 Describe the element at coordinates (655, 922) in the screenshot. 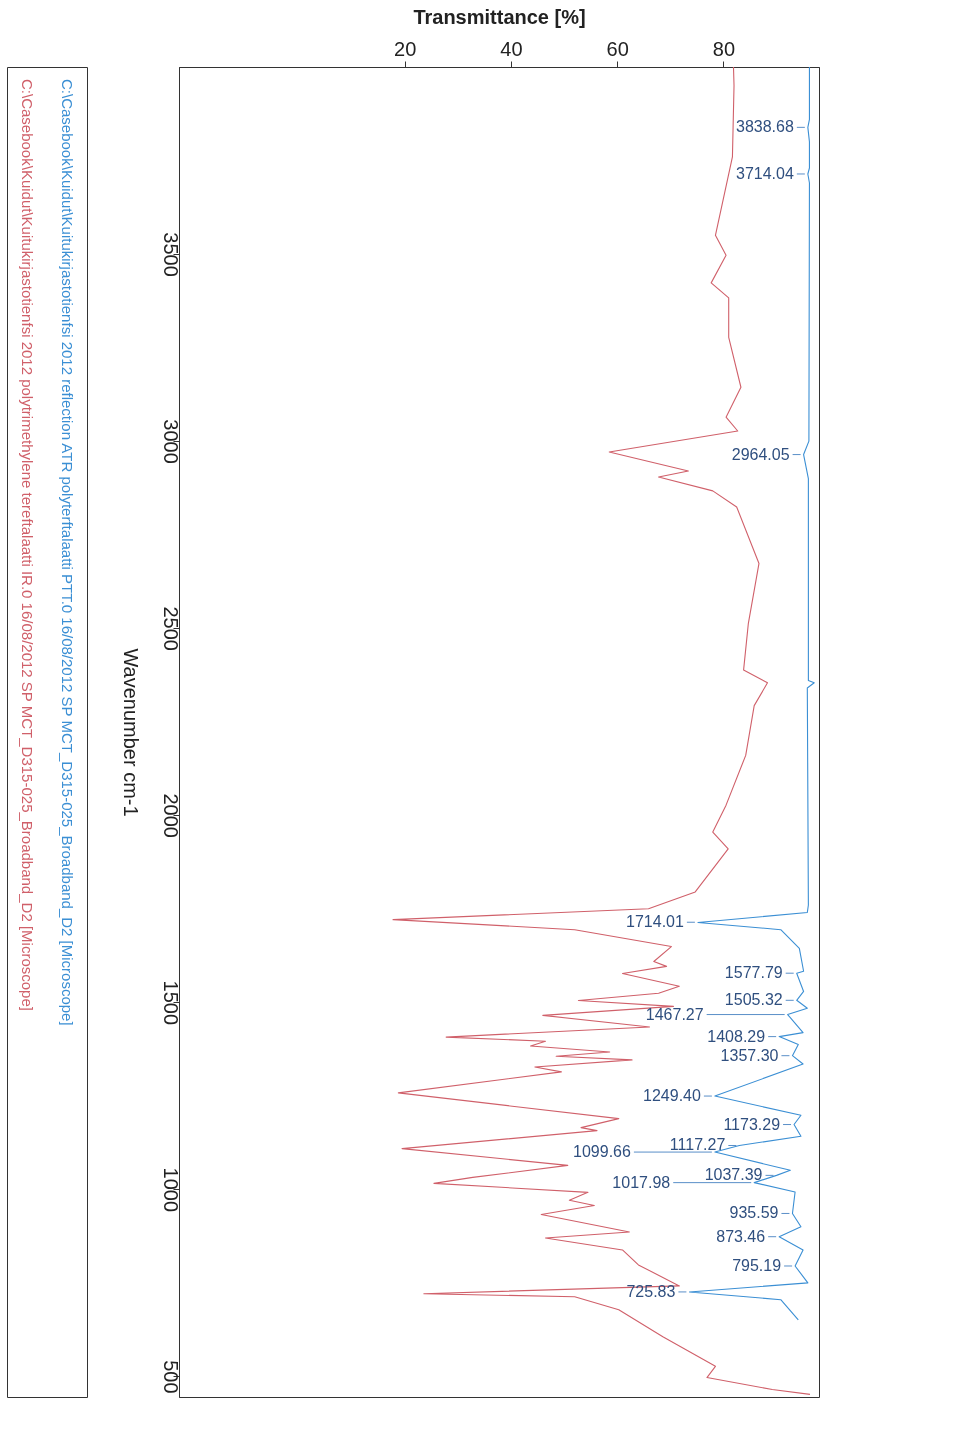

I see `annotation: 1714.01` at that location.